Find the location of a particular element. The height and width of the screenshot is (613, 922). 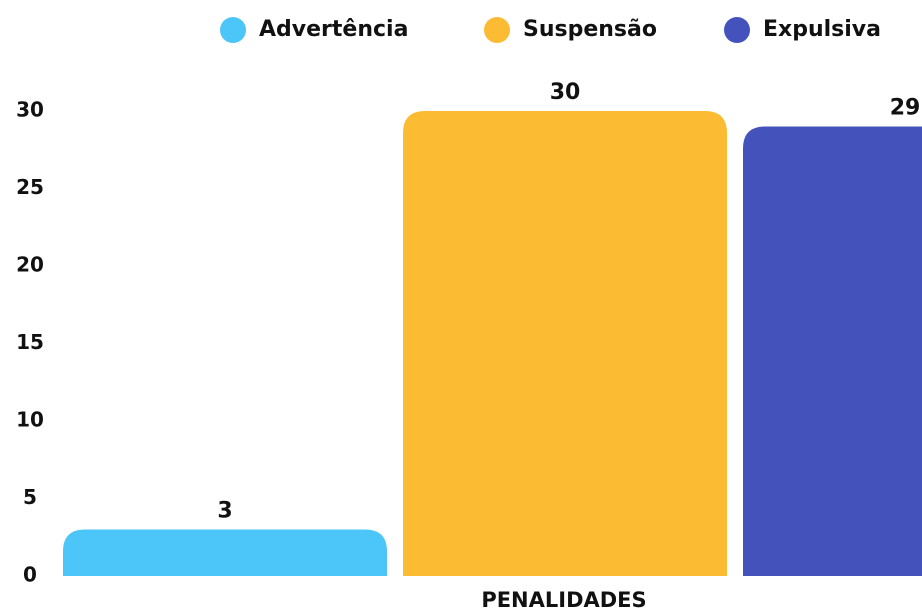

y-tick-label: 20 is located at coordinates (30, 265).